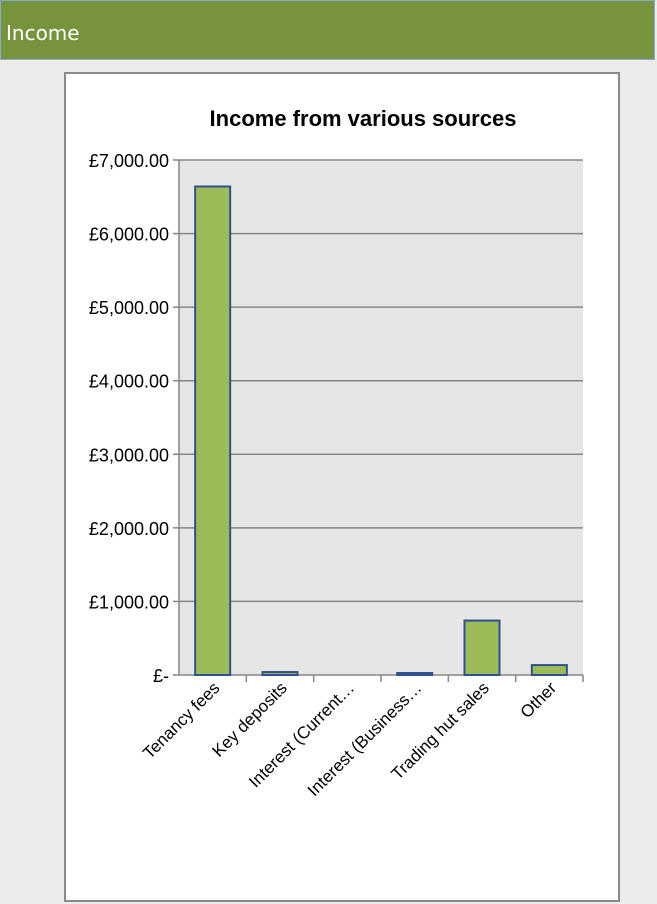 The height and width of the screenshot is (904, 657). Describe the element at coordinates (129, 455) in the screenshot. I see `y-tick-label: £3,000.00` at that location.